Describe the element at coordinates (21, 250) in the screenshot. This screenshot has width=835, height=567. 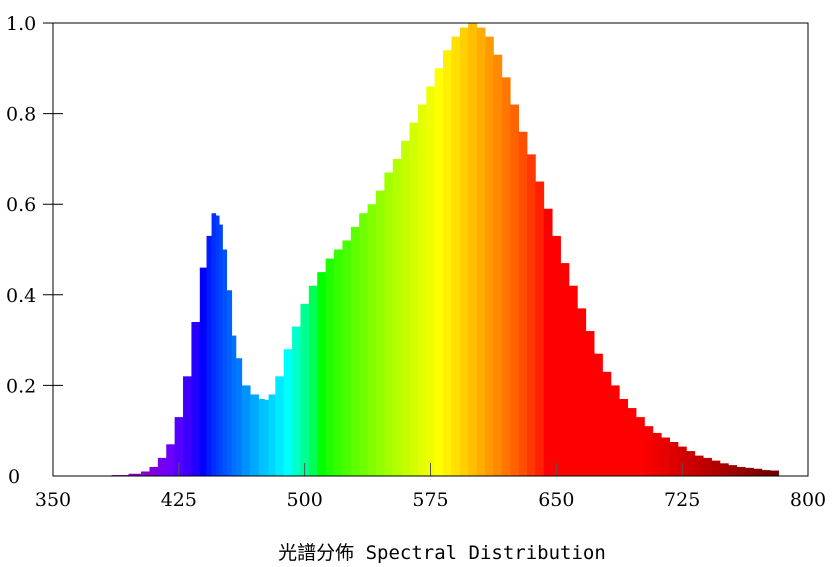
I see `y-axis-tick-labels: 0 0.2 0.4 0.6 0.8 1.0` at that location.